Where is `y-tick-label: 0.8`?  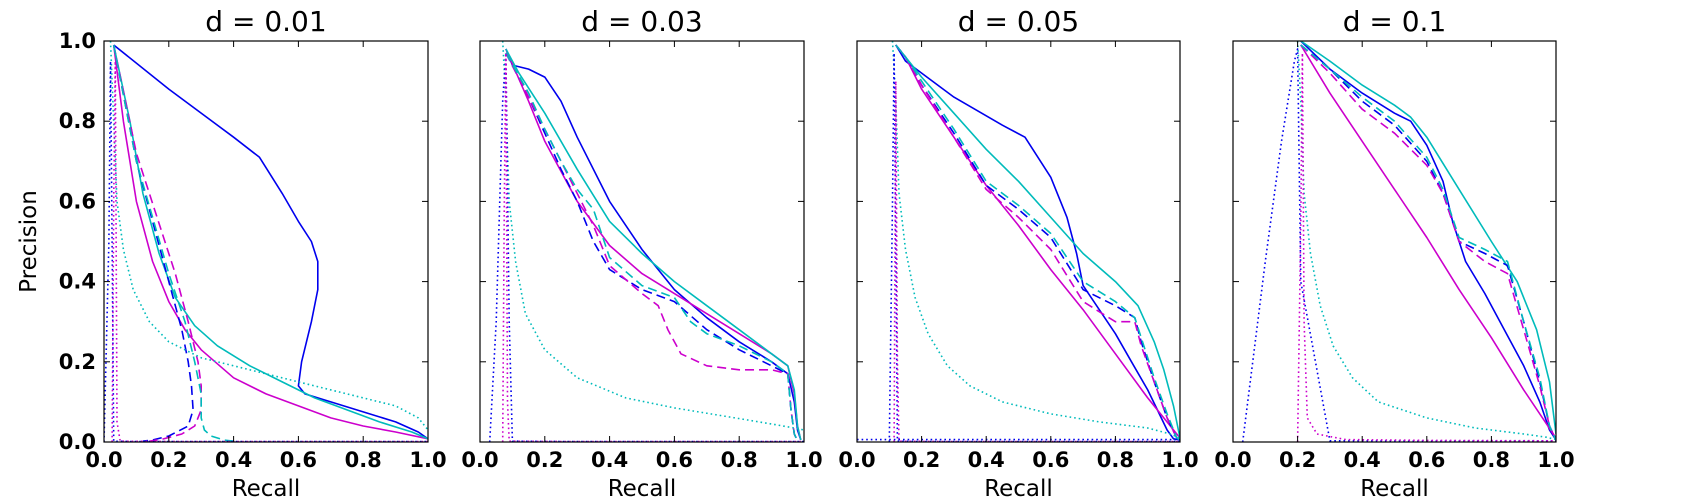
y-tick-label: 0.8 is located at coordinates (77, 121).